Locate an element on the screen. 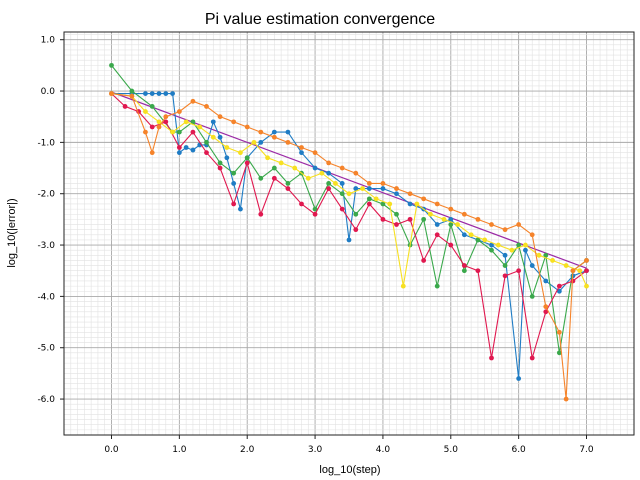 The image size is (640, 480). y-ticks: 1.0 0.0 -1.0 -2.0 -3.0 -4.0 -5.0 -6.0 is located at coordinates (50, 220).